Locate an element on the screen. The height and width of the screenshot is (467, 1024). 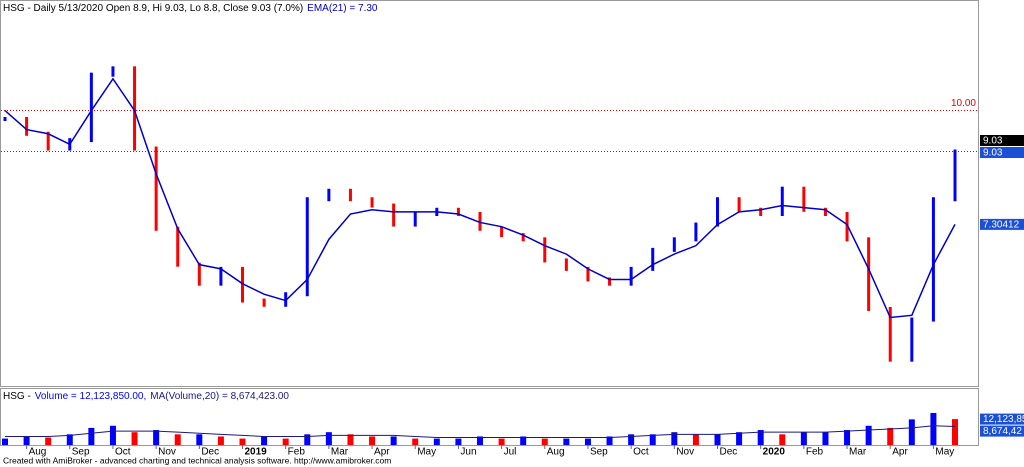
x-tick-label: Sep is located at coordinates (81, 452).